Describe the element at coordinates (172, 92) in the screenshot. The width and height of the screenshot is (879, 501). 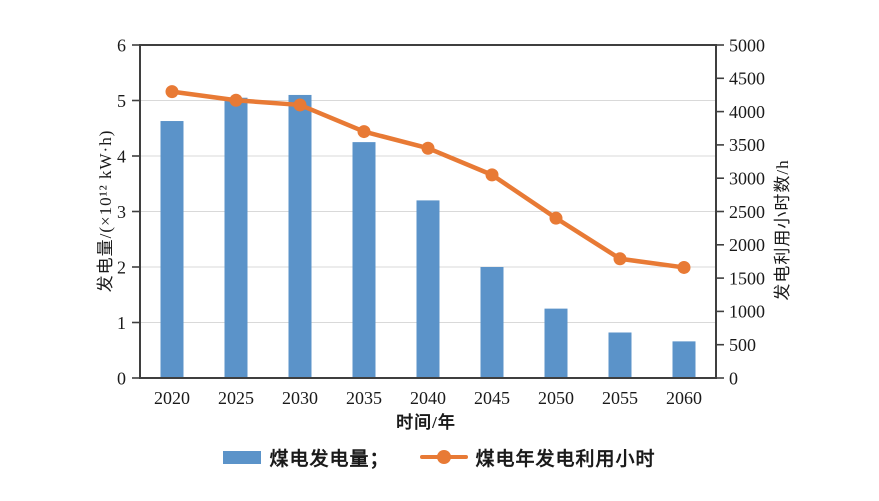
I see `line-marker-2020` at that location.